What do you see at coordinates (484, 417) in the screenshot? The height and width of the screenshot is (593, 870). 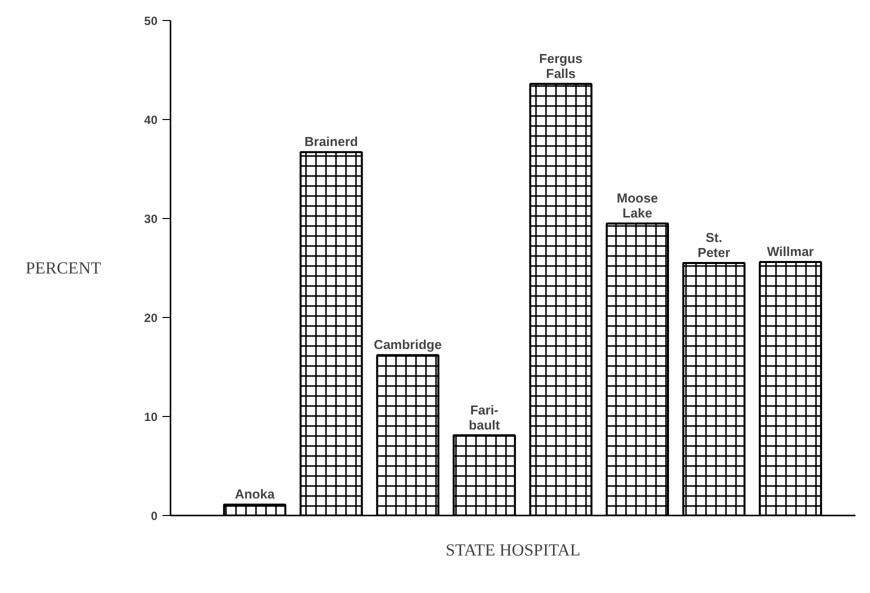 I see `x-tick-label: Fari- bault` at bounding box center [484, 417].